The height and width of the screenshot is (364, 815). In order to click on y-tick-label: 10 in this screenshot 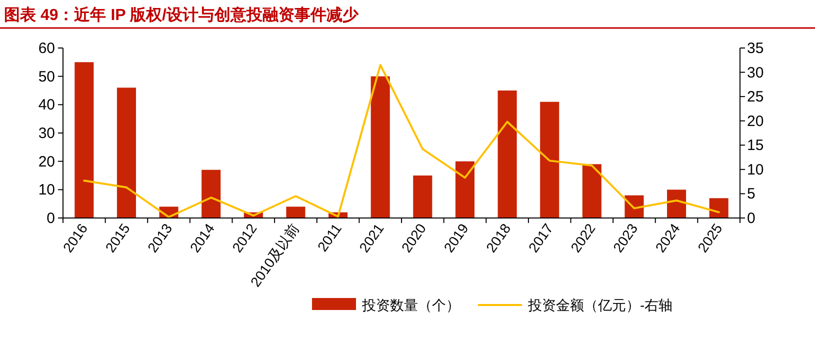, I will do `click(46, 190)`.